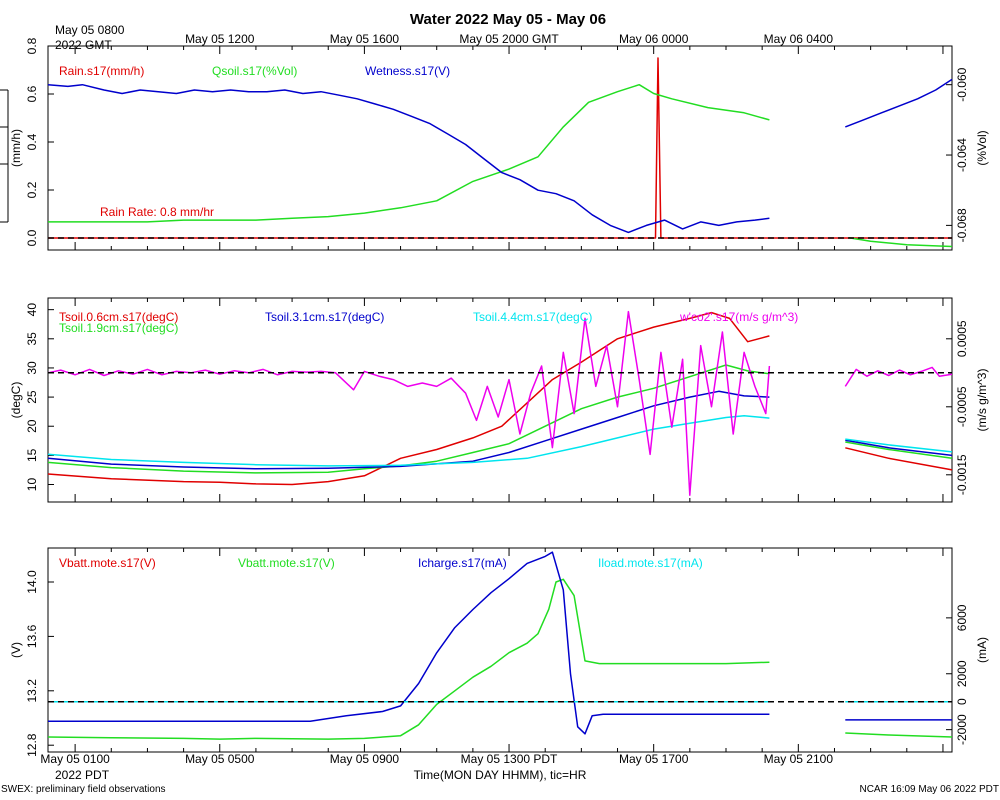 The width and height of the screenshot is (1000, 800). I want to click on bottom-time-axis: 2022 PDT Time(MON DAY HHMM), tic=HR, so click(321, 775).